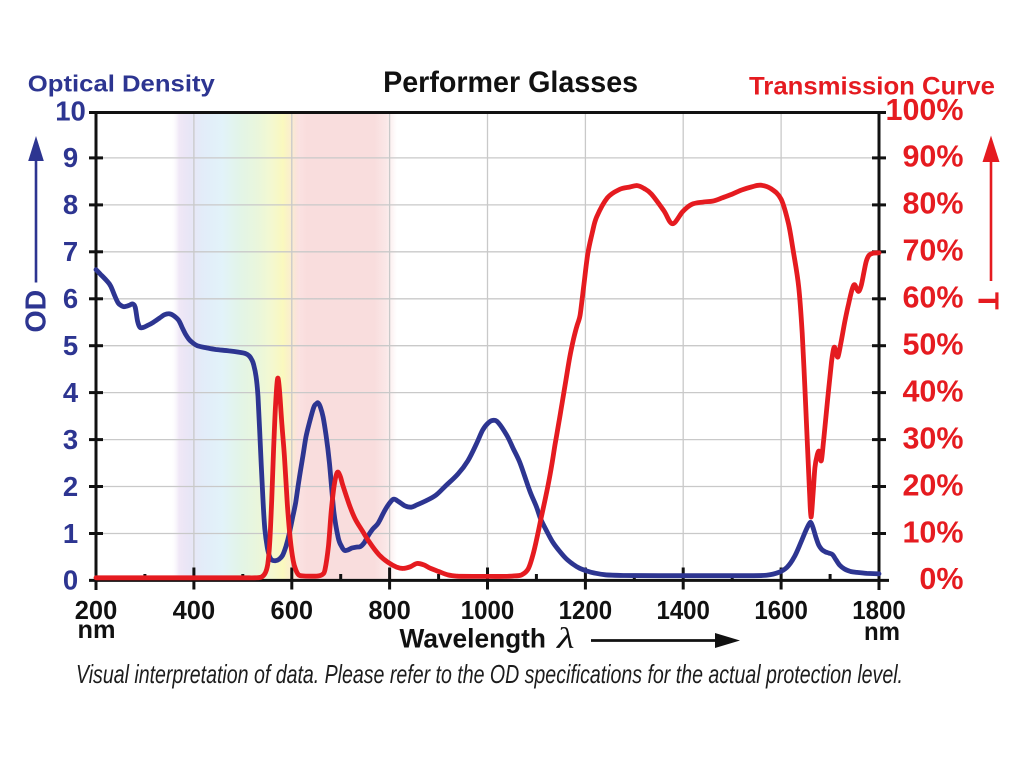  What do you see at coordinates (70, 298) in the screenshot?
I see `svg-text: 6` at bounding box center [70, 298].